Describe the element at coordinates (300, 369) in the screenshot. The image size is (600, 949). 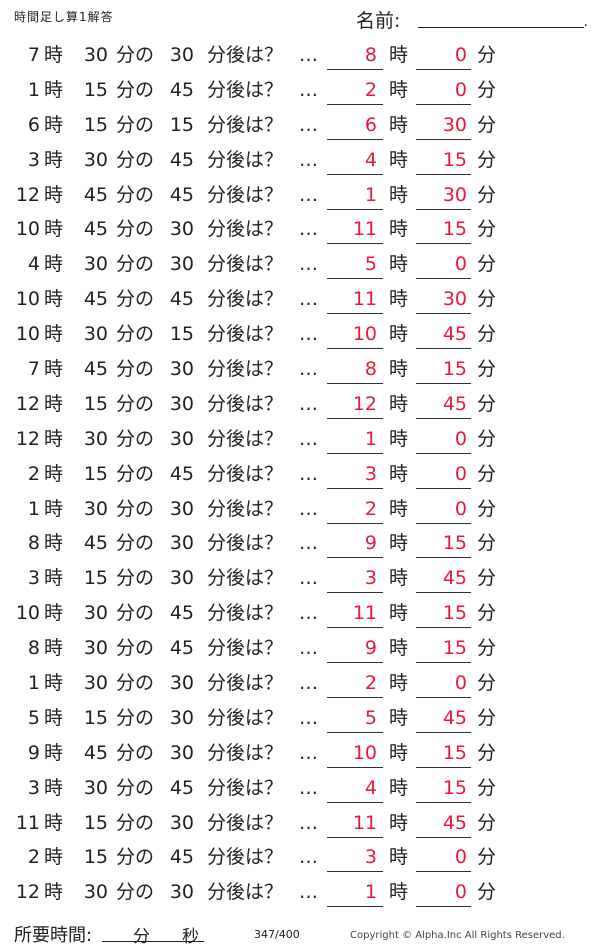
I see `problem-row: 7 時 45 分の 30 分後は？… 8 時 15 分` at that location.